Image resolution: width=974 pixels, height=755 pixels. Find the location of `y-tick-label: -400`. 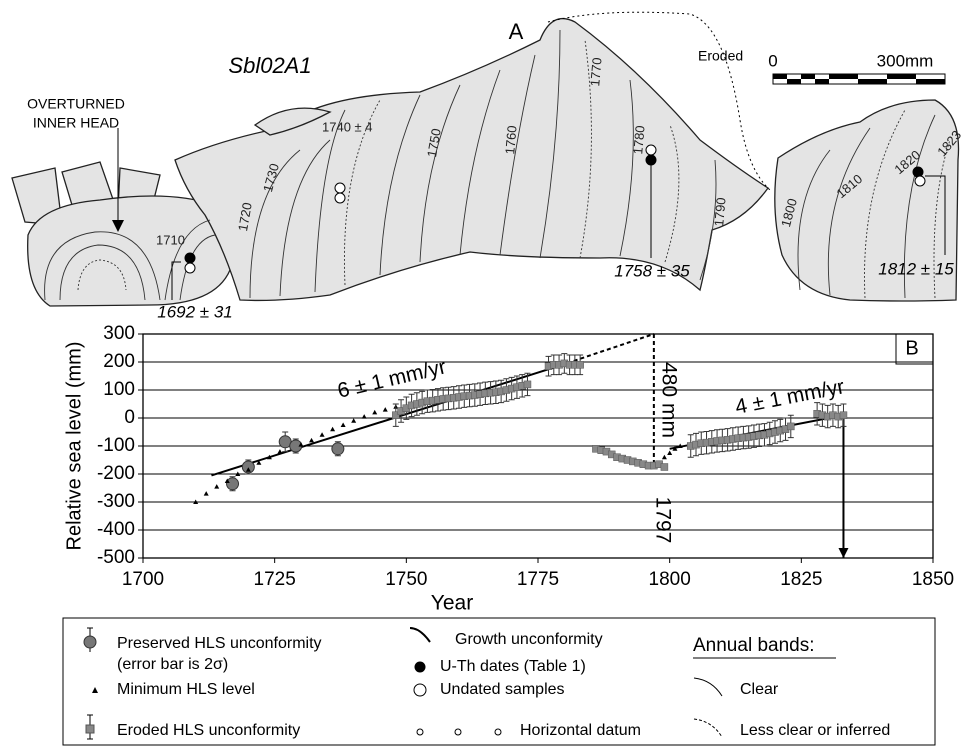

y-tick-label: -400 is located at coordinates (116, 529).